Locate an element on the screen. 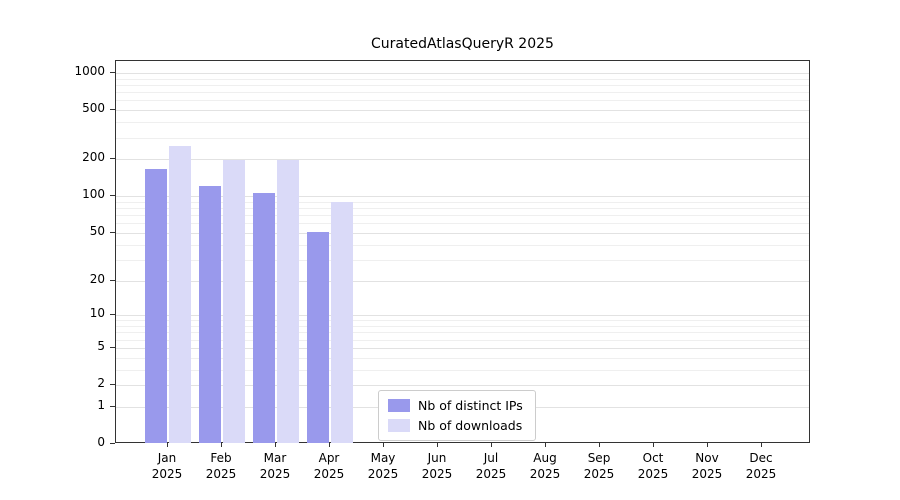 This screenshot has width=900, height=500. y-axis-label: 100 is located at coordinates (93, 194).